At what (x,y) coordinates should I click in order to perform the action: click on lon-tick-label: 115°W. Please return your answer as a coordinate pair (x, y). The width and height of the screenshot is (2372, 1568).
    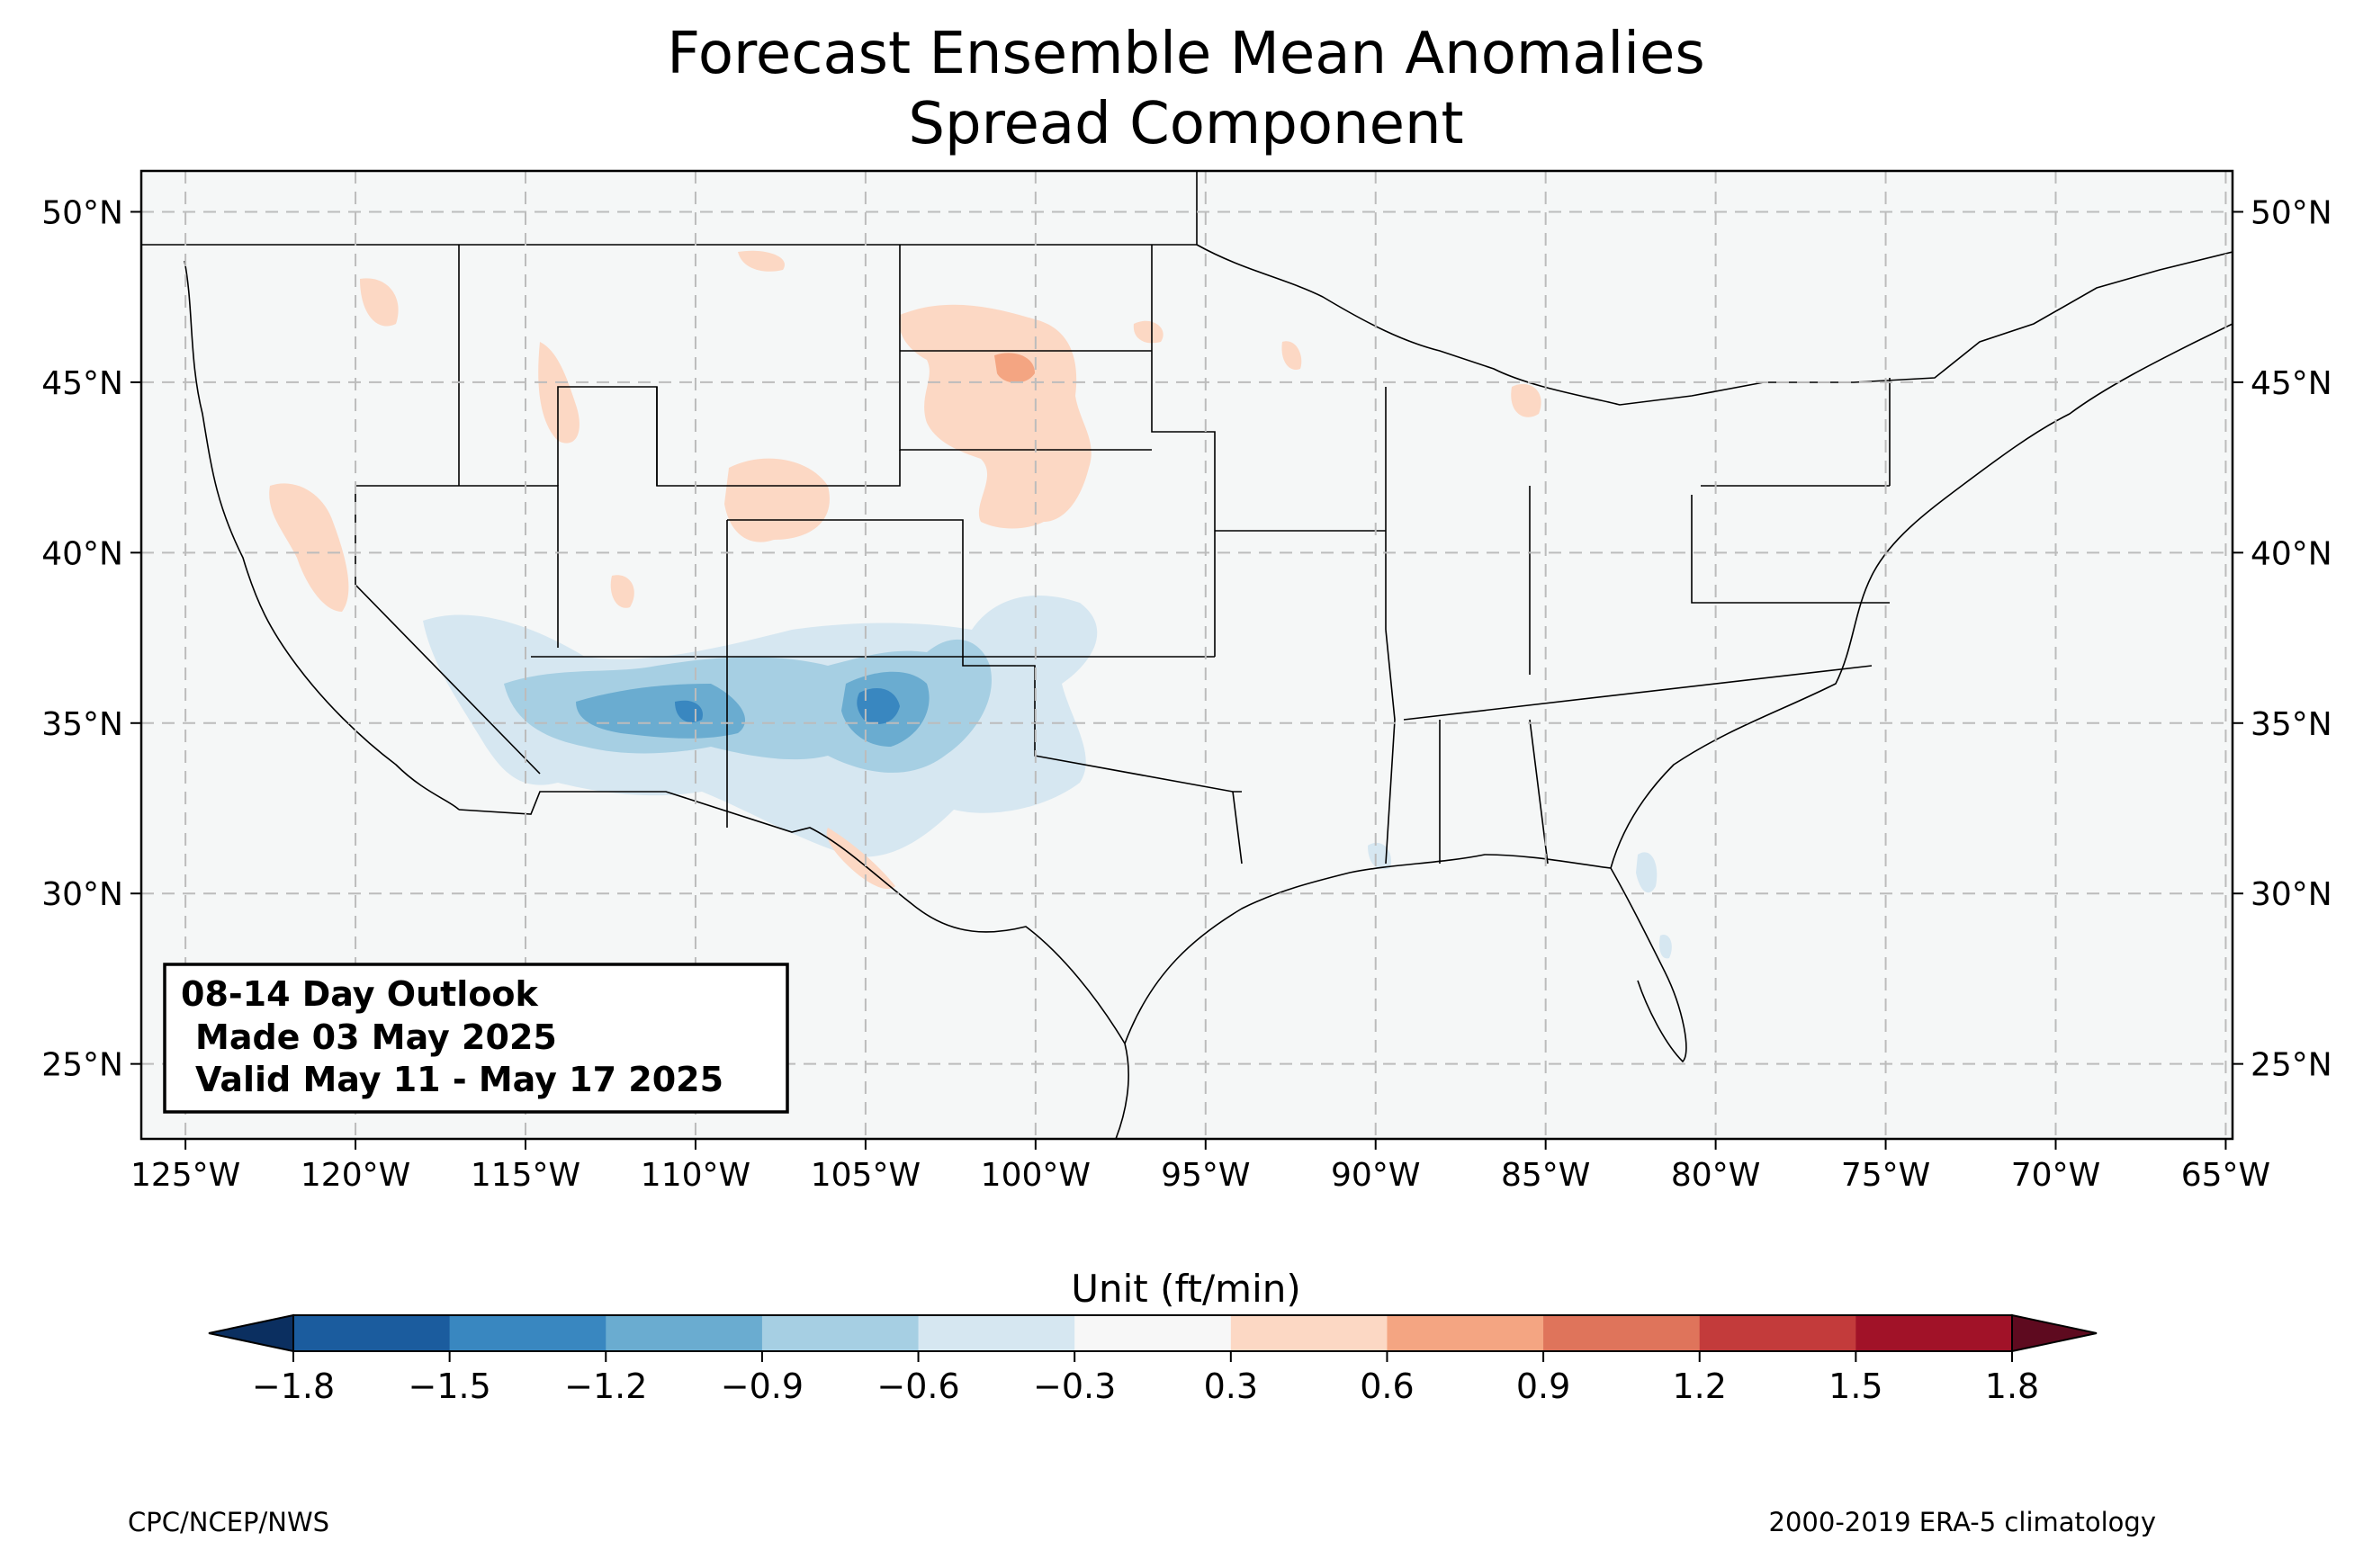
    Looking at the image, I should click on (526, 1175).